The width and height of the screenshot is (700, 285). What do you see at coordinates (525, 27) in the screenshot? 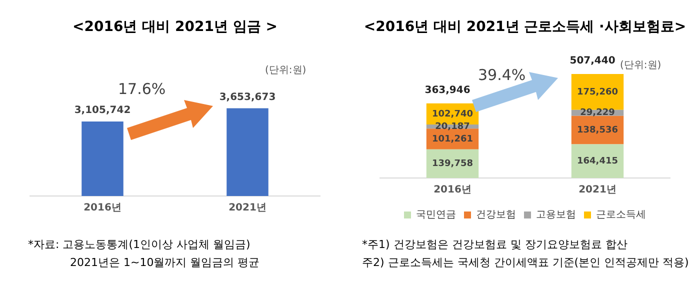
I see `chart-title: <2016년 대비 2021년 근로소득세 ·사회보험료>` at bounding box center [525, 27].